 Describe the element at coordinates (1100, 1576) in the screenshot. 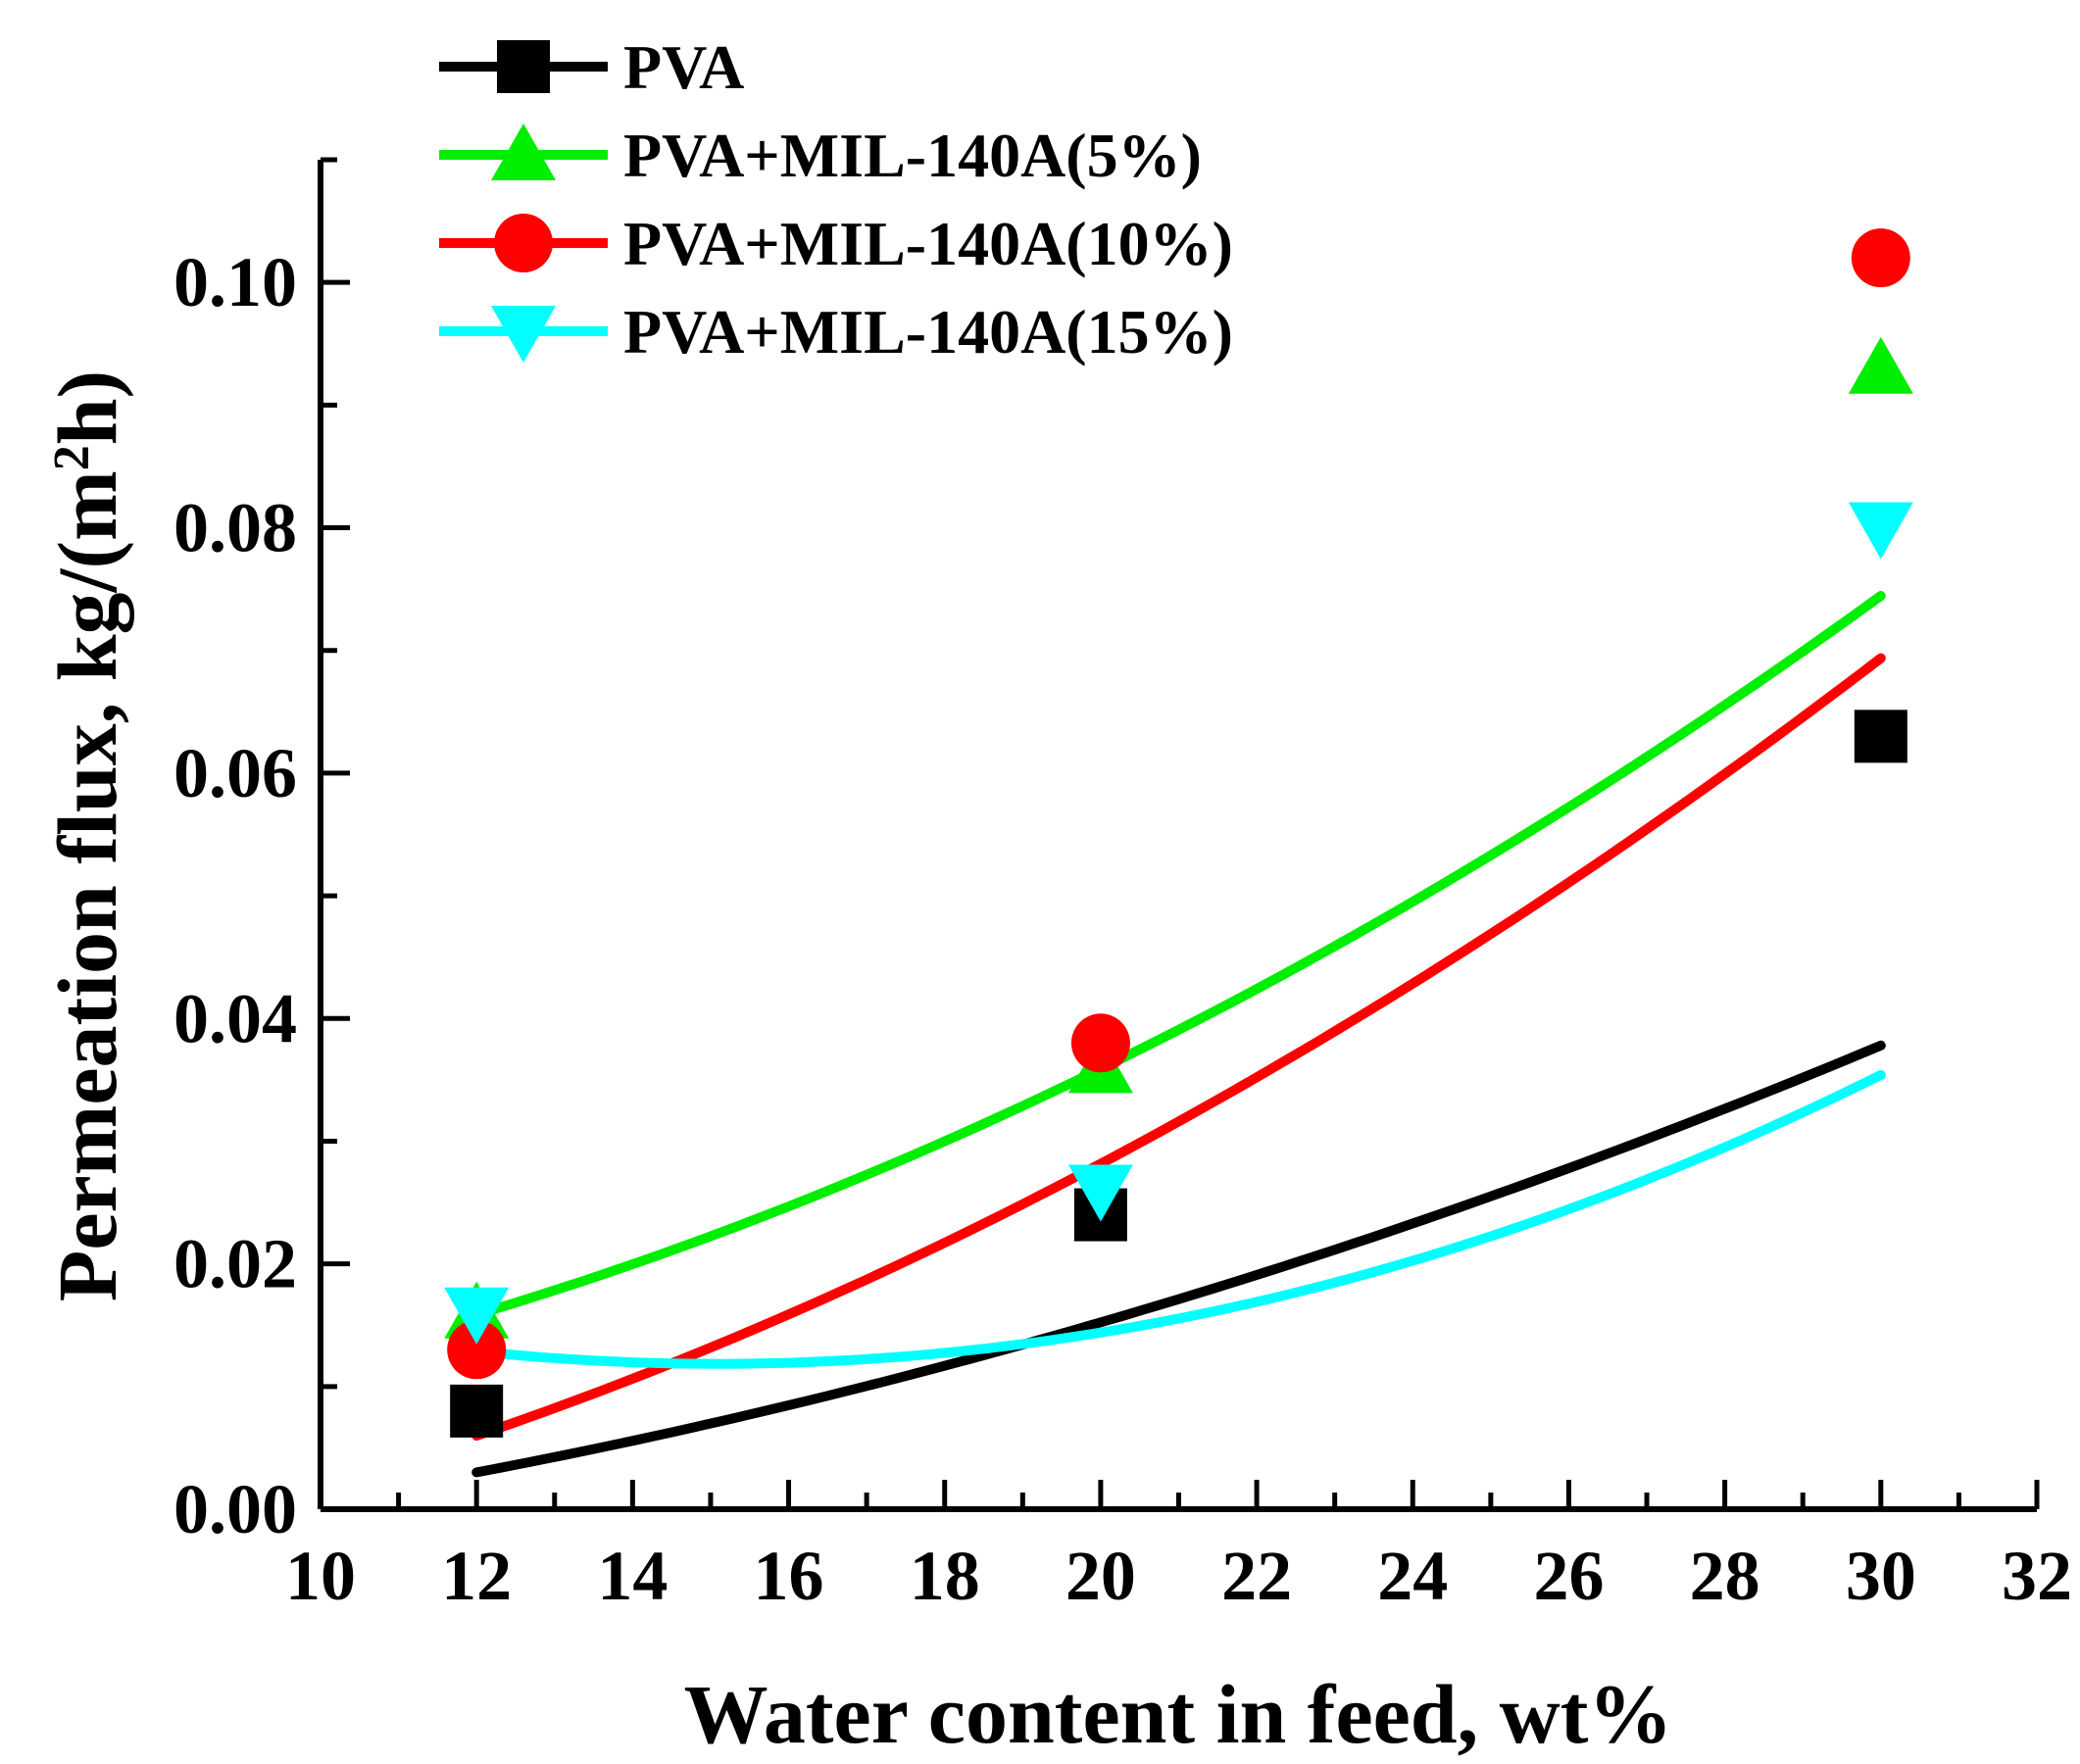

I see `x-tick-label: 20` at that location.